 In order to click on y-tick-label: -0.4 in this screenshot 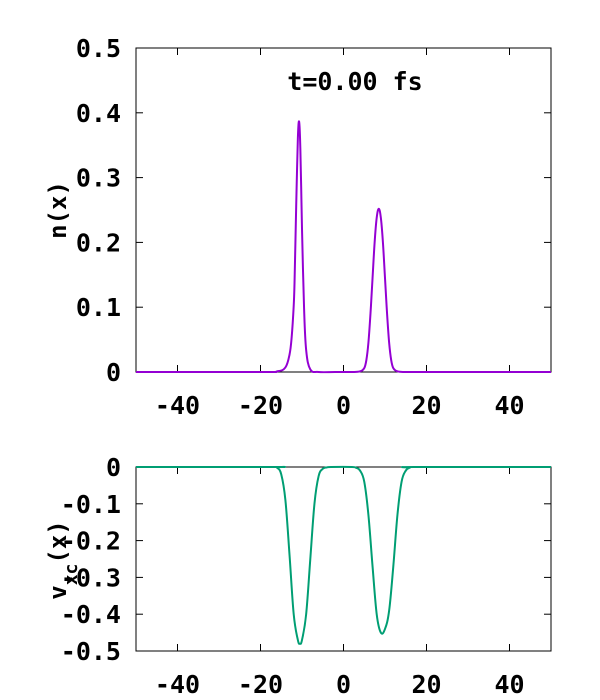, I will do `click(91, 614)`.